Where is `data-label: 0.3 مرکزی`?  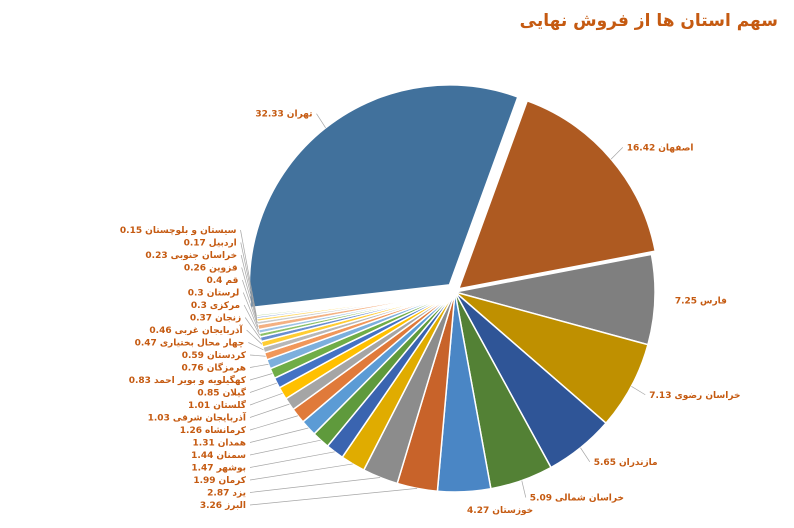
data-label: 0.3 مرکزی is located at coordinates (226, 318).